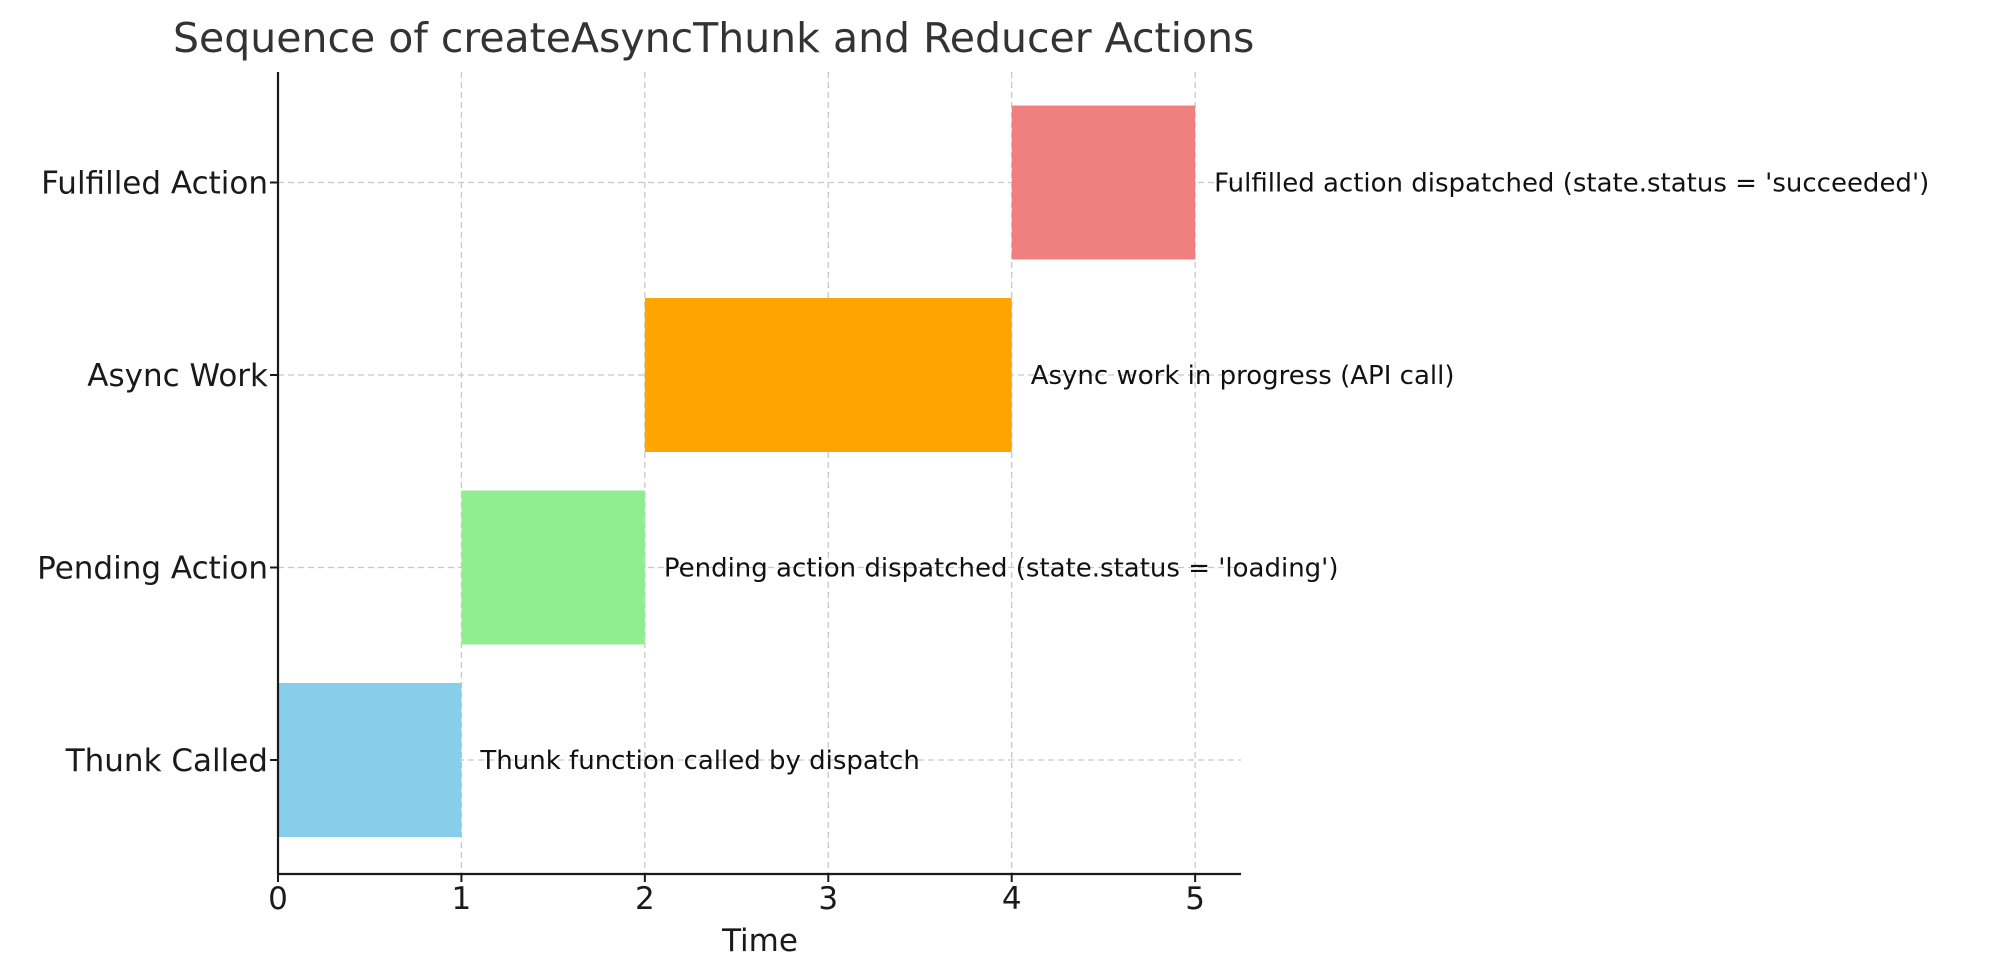  What do you see at coordinates (699, 761) in the screenshot?
I see `annotation-thunk-called: Thunk function called by dispatch` at bounding box center [699, 761].